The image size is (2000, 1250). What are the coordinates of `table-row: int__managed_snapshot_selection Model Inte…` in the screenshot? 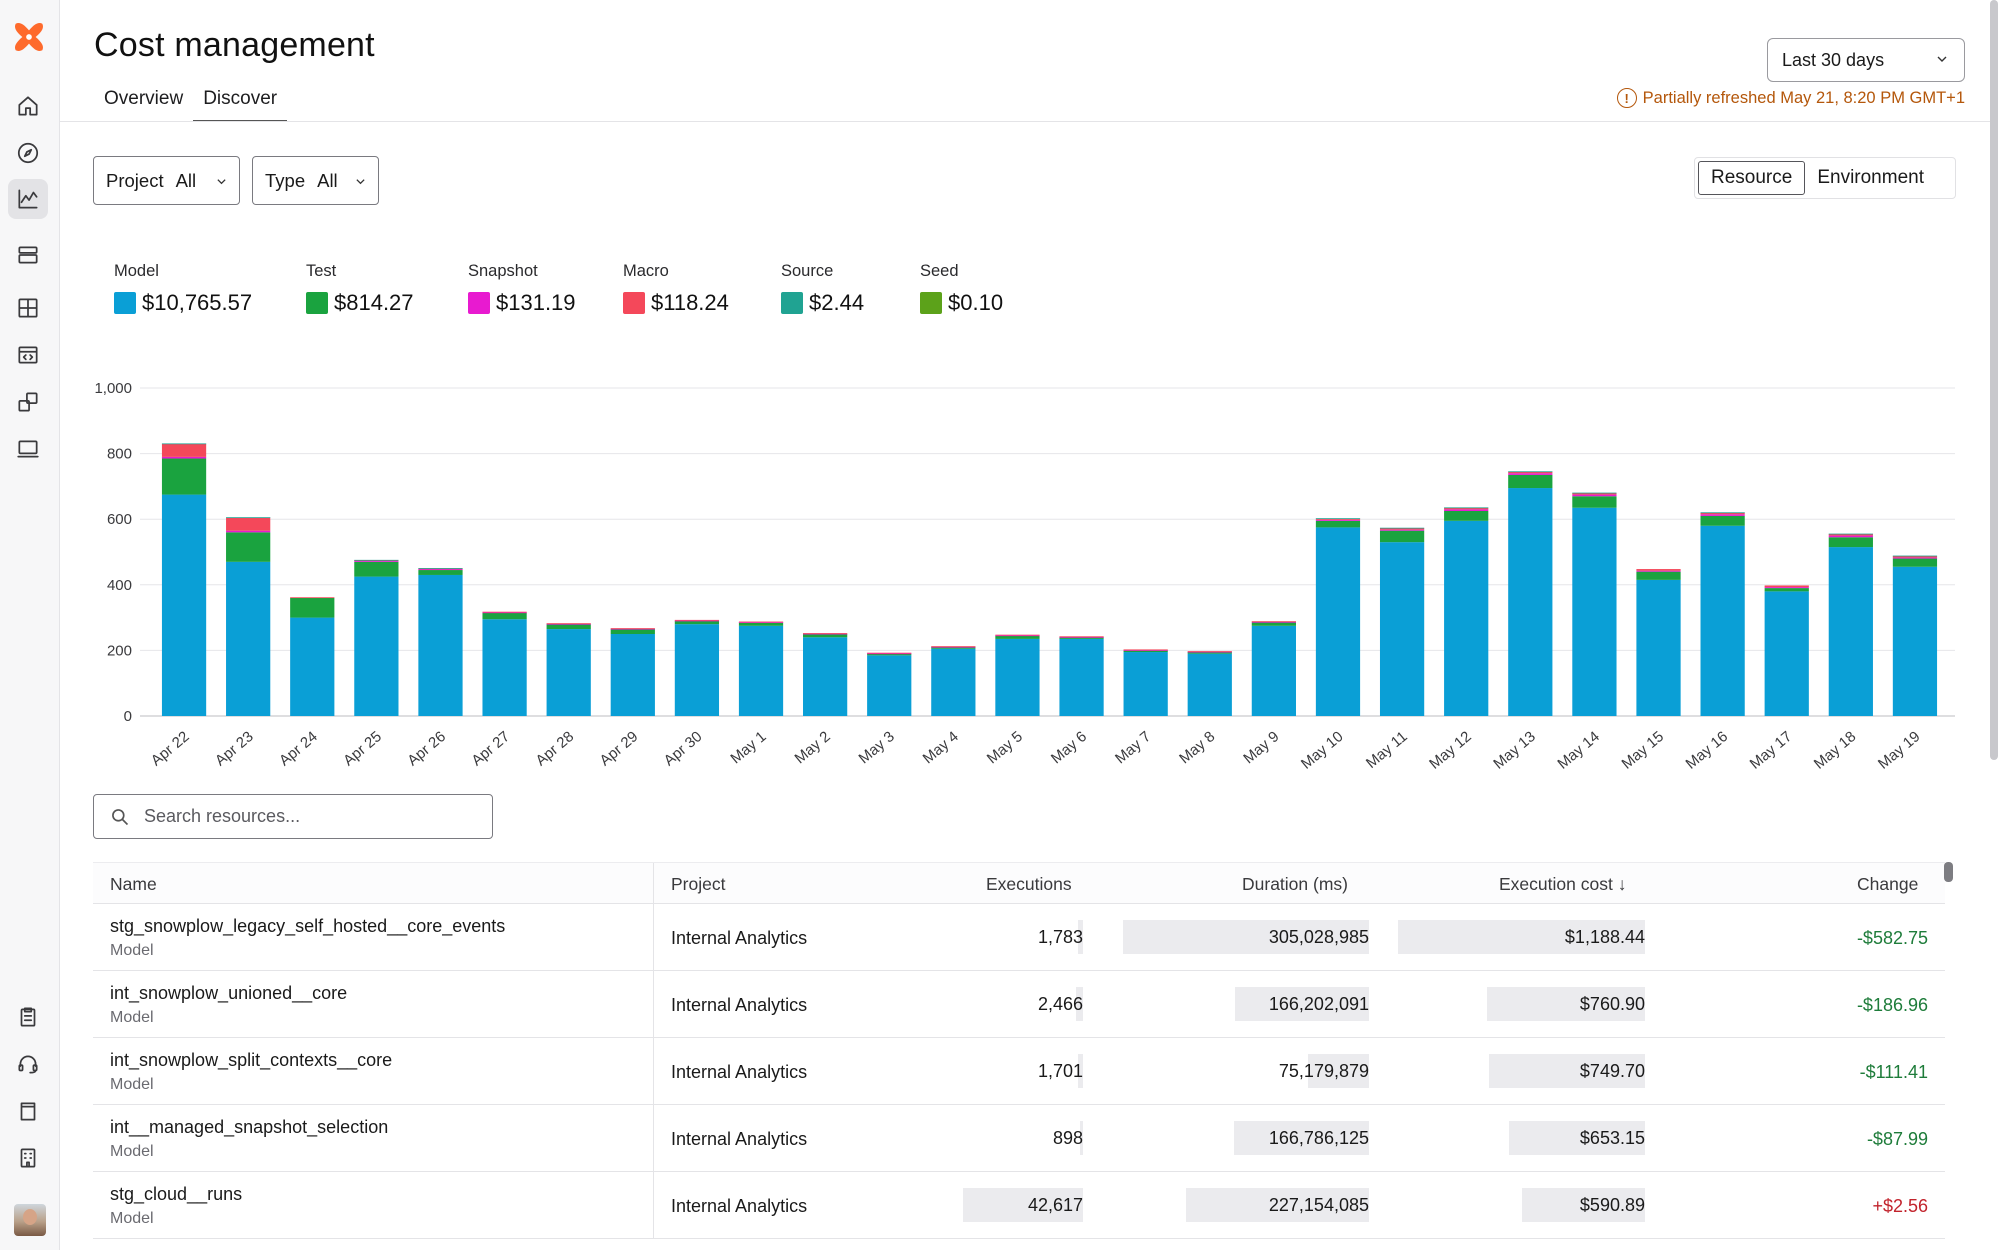 It's located at (1019, 1138).